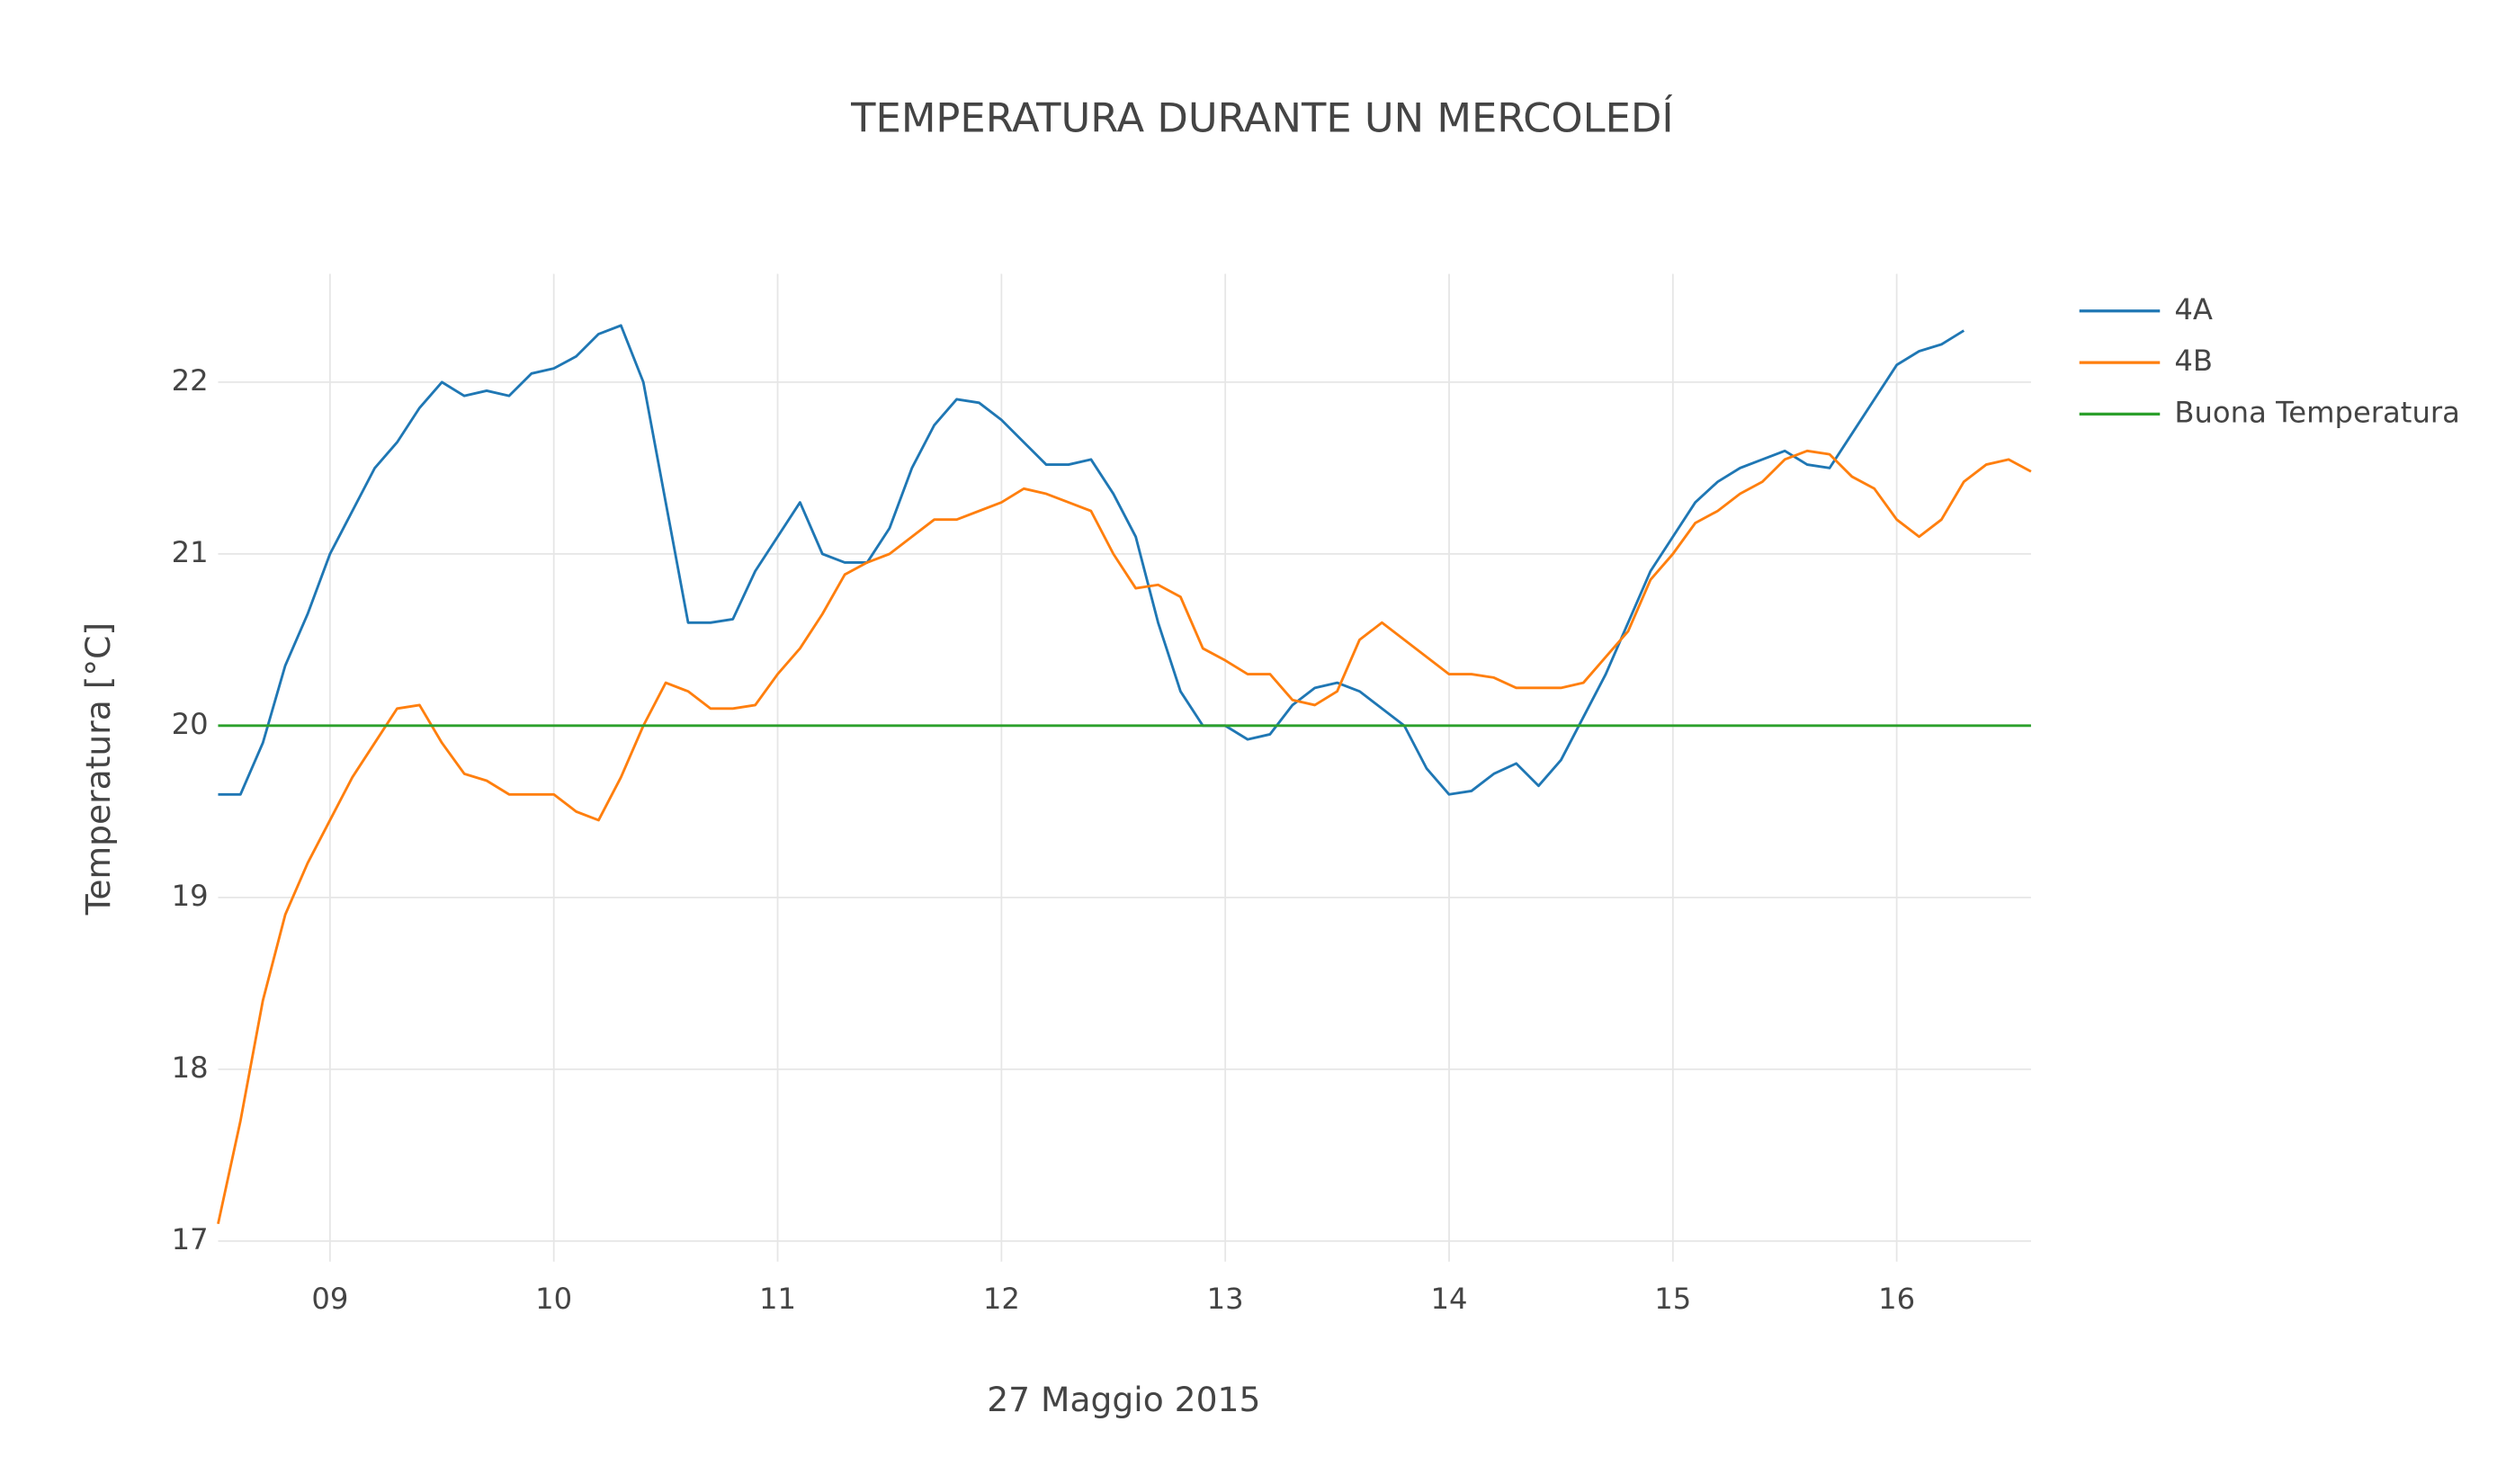  What do you see at coordinates (1448, 1299) in the screenshot?
I see `x-tick-label: 14` at bounding box center [1448, 1299].